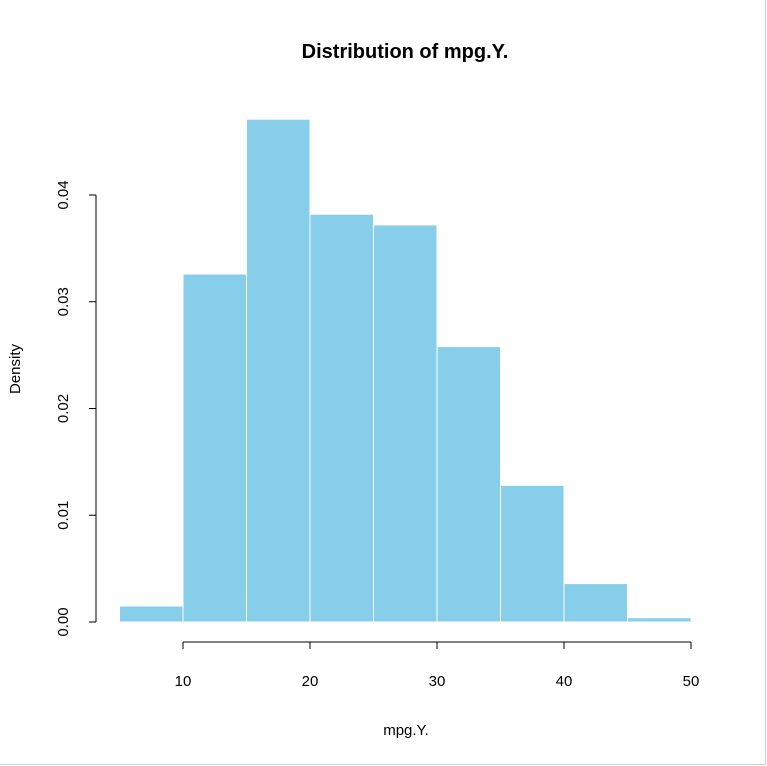 The height and width of the screenshot is (766, 767). What do you see at coordinates (437, 681) in the screenshot?
I see `x-tick-label-2: 30` at bounding box center [437, 681].